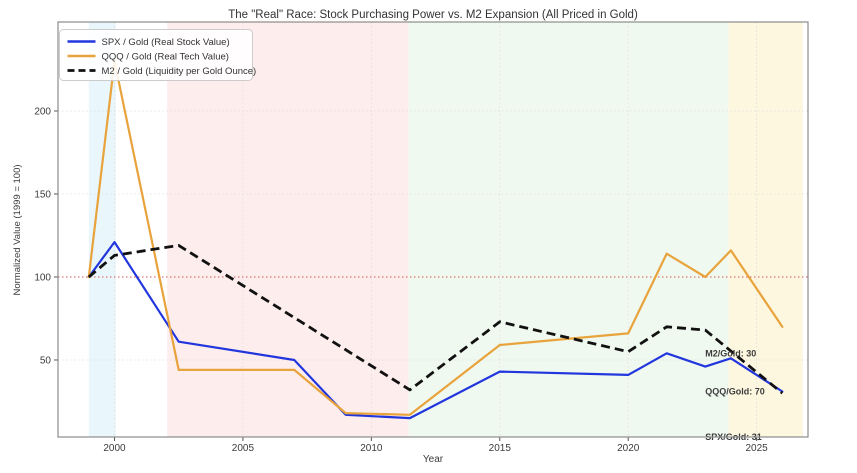 Image resolution: width=857 pixels, height=473 pixels. I want to click on era-band-new-gold-era, so click(765, 229).